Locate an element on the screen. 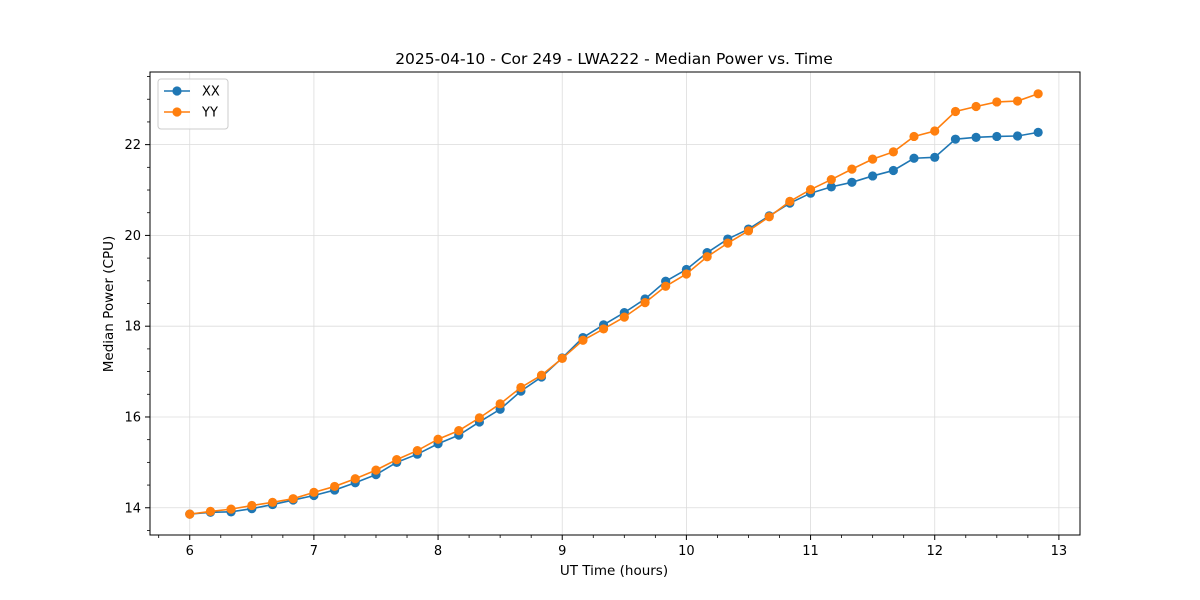 This screenshot has height=600, width=1200. x-tick-label: 11 is located at coordinates (810, 551).